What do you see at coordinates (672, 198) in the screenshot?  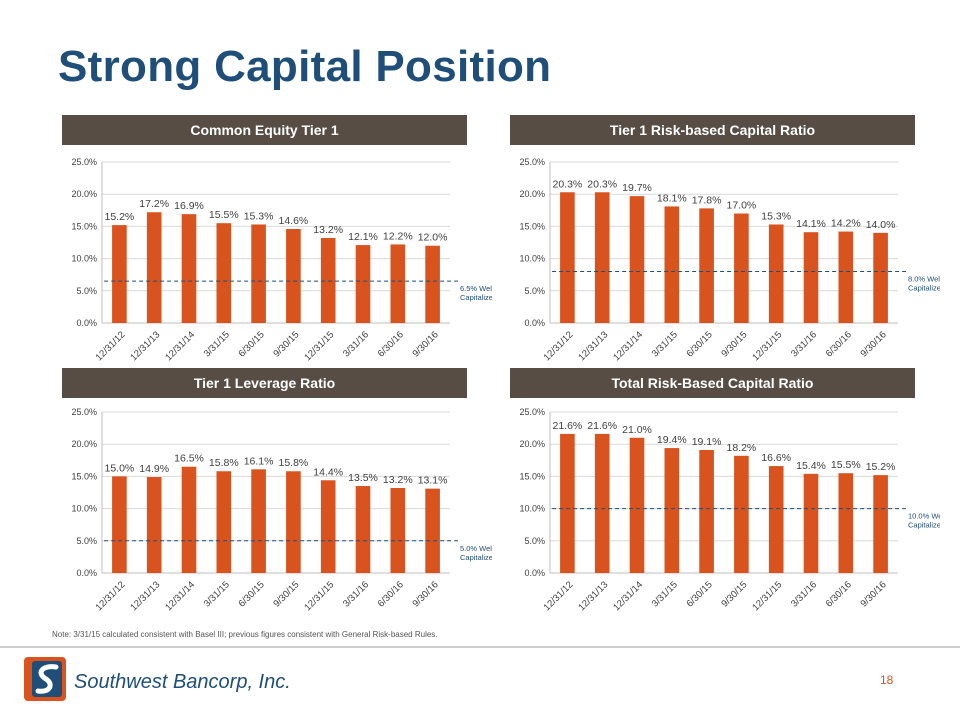 I see `data-label: 18.1%` at bounding box center [672, 198].